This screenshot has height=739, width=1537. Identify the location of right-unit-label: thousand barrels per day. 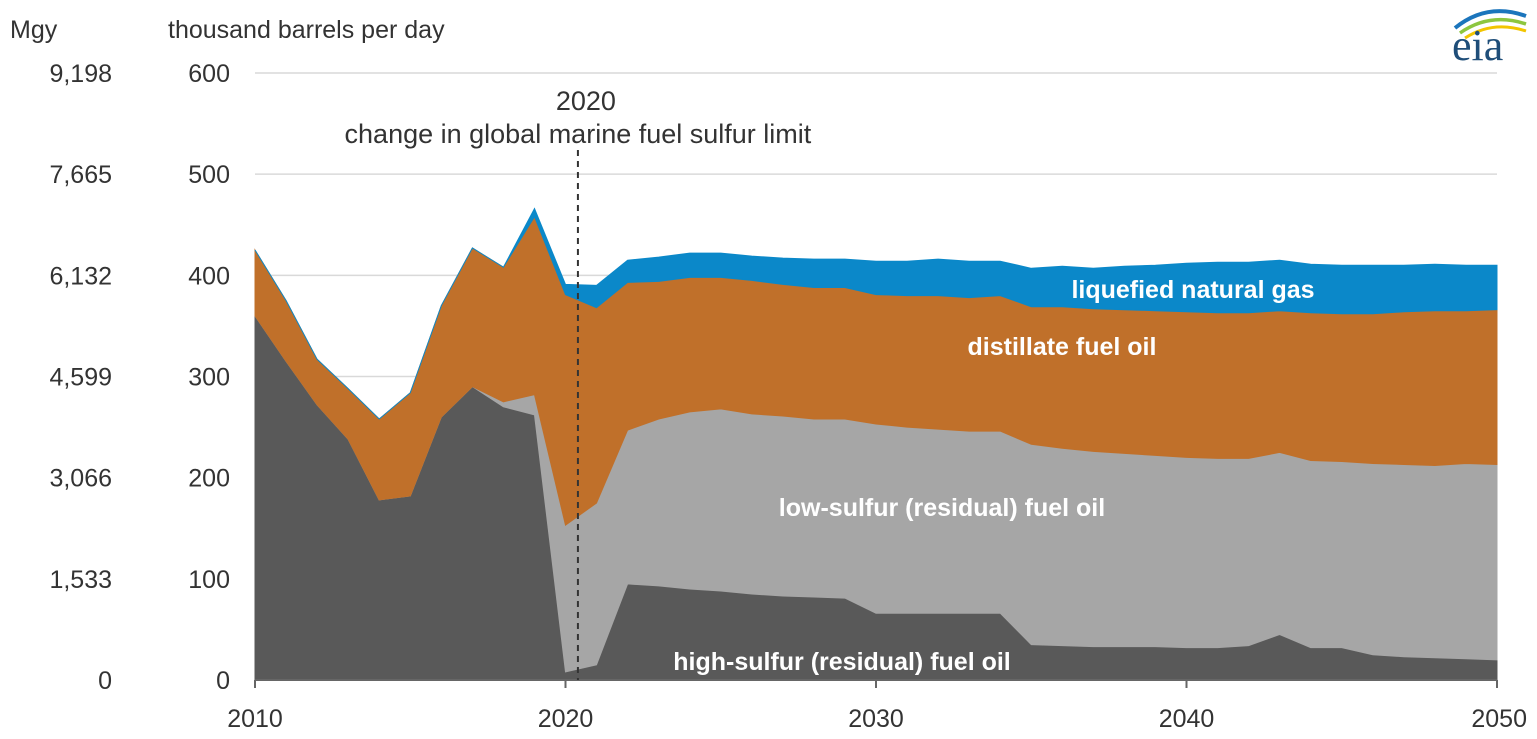
(306, 30).